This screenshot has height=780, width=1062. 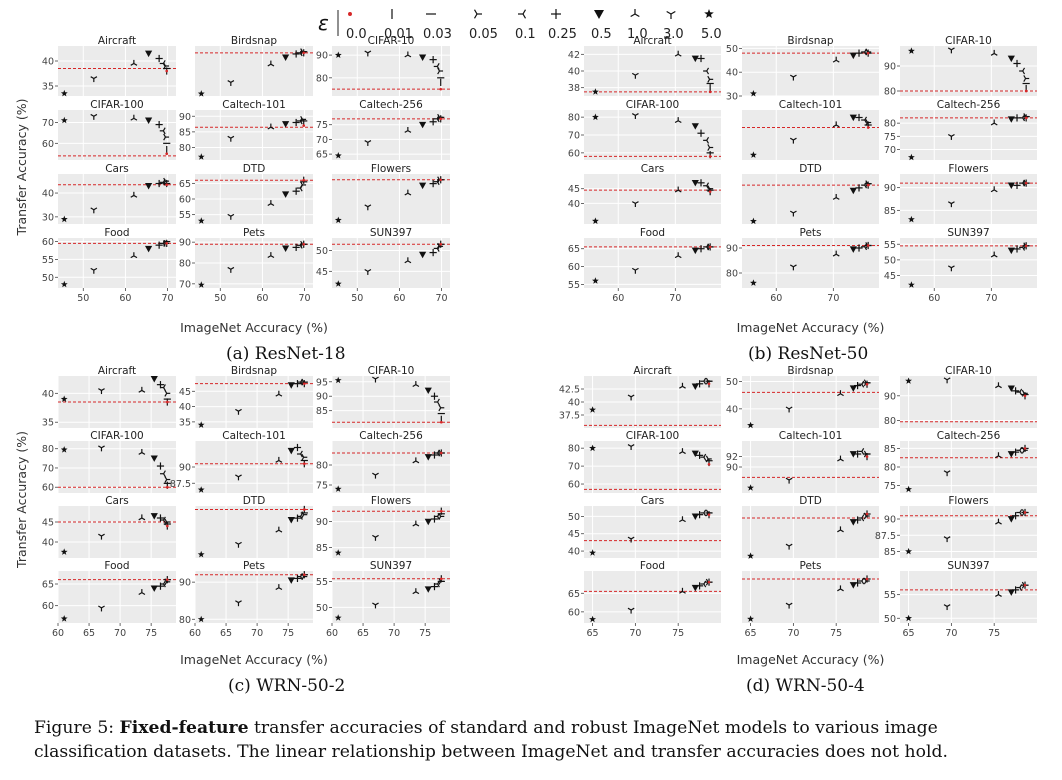 I want to click on subplot-pets: Pets 65 70 75, so click(x=810, y=599).